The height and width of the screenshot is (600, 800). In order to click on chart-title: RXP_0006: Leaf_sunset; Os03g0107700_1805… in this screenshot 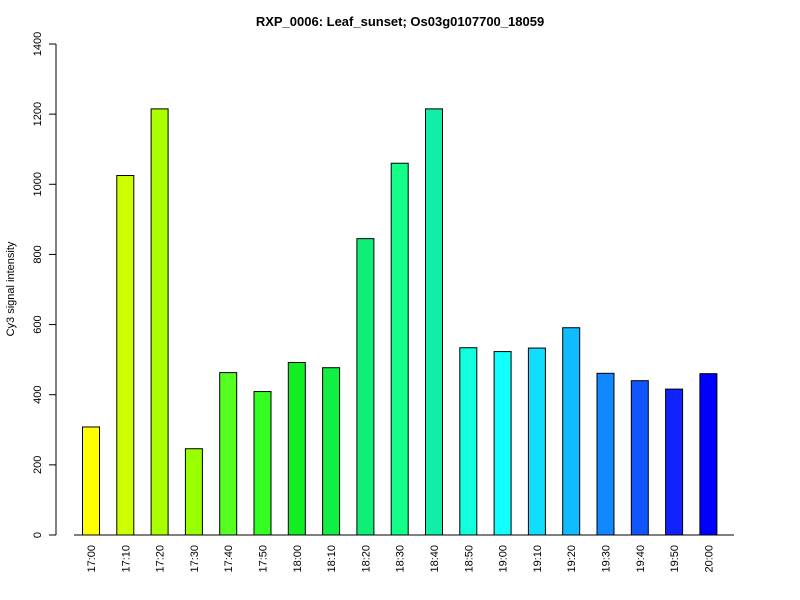, I will do `click(400, 21)`.